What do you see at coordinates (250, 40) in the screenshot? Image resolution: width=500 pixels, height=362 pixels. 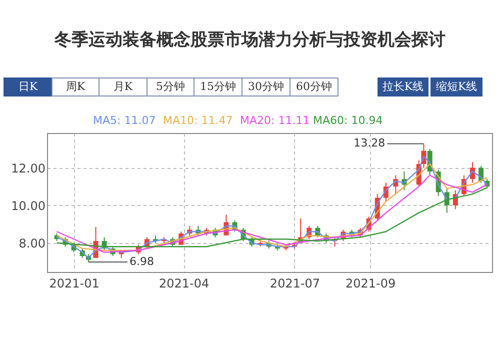 I see `chart-title: 冬季运动装备概念股票市场潜力分析与投资机会探讨` at bounding box center [250, 40].